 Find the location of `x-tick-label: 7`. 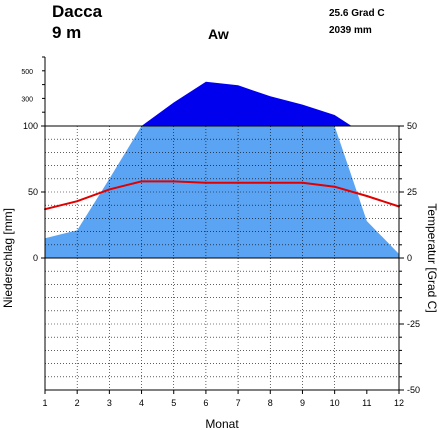

x-tick-label: 7 is located at coordinates (238, 403).